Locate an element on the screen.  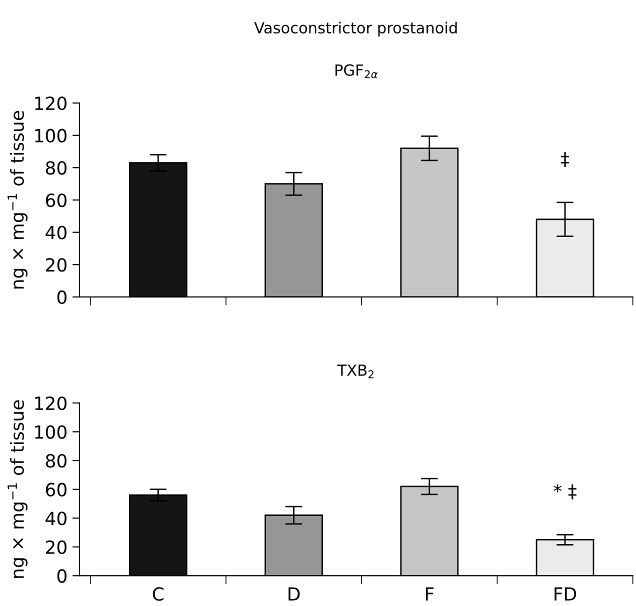
chart-title: TXB$_{2}$ is located at coordinates (355, 371).